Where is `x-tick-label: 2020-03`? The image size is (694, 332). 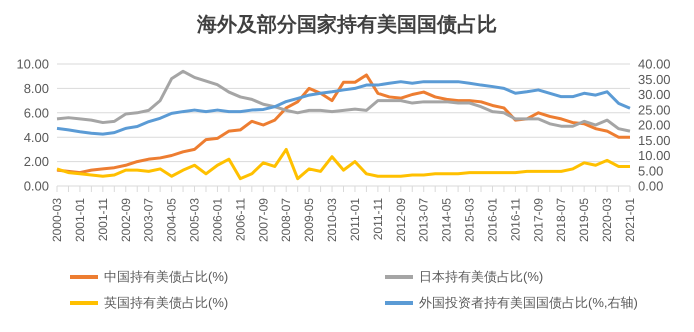 x-tick-label: 2020-03 is located at coordinates (607, 220).